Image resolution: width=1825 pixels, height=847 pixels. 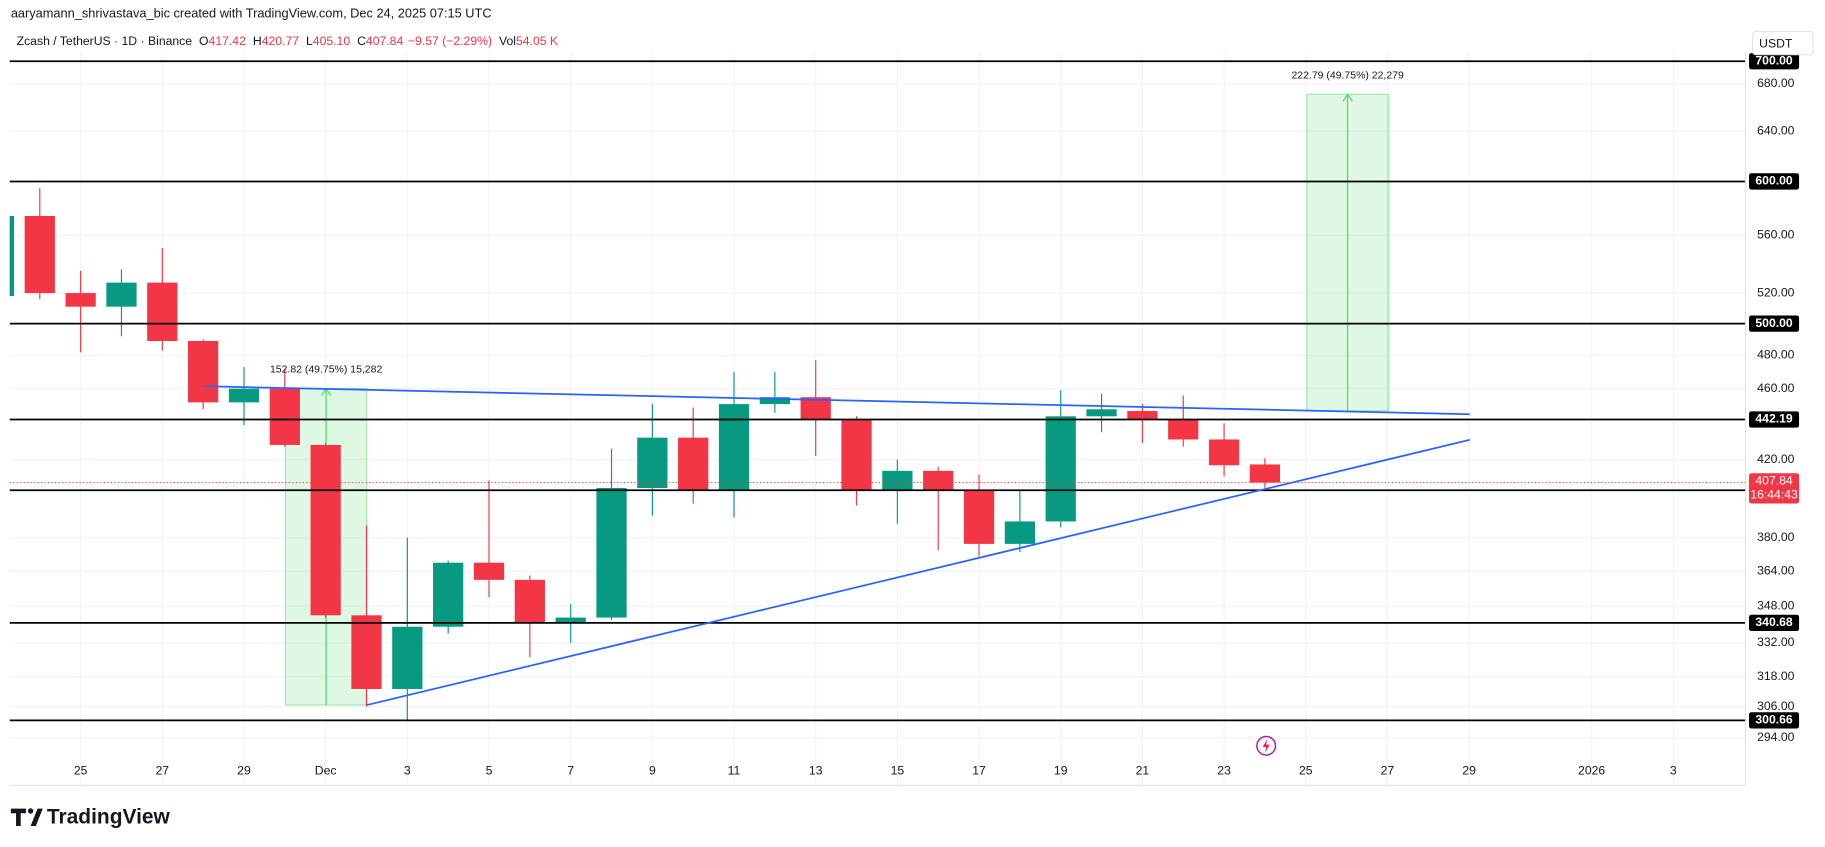 I want to click on x-tick-label: 9, so click(x=652, y=771).